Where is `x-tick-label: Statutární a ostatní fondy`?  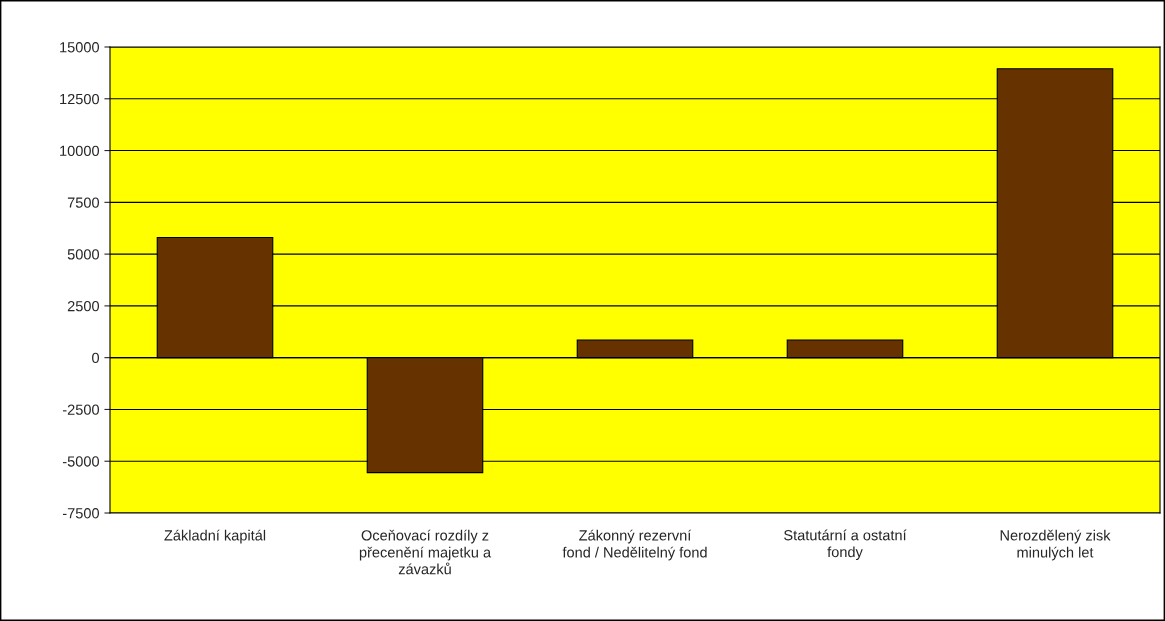 x-tick-label: Statutární a ostatní fondy is located at coordinates (845, 545).